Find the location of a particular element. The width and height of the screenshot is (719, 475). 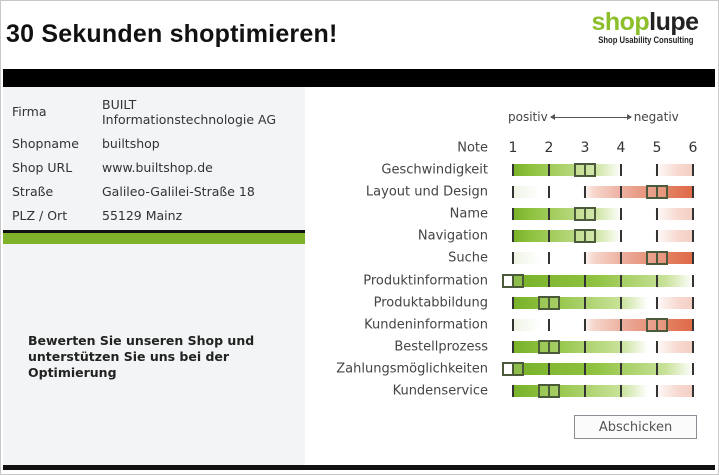

info-value: BUILT Informationstechnologie AG is located at coordinates (189, 112).